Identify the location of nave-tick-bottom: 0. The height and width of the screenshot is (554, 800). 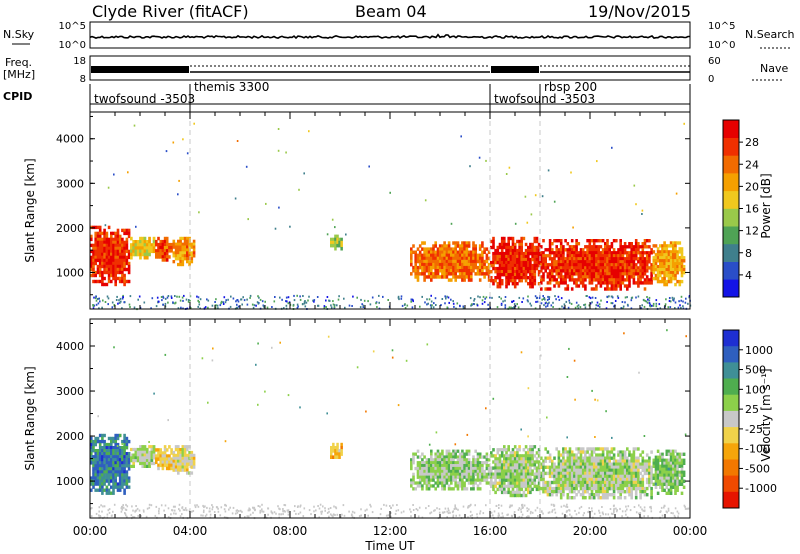
(711, 79).